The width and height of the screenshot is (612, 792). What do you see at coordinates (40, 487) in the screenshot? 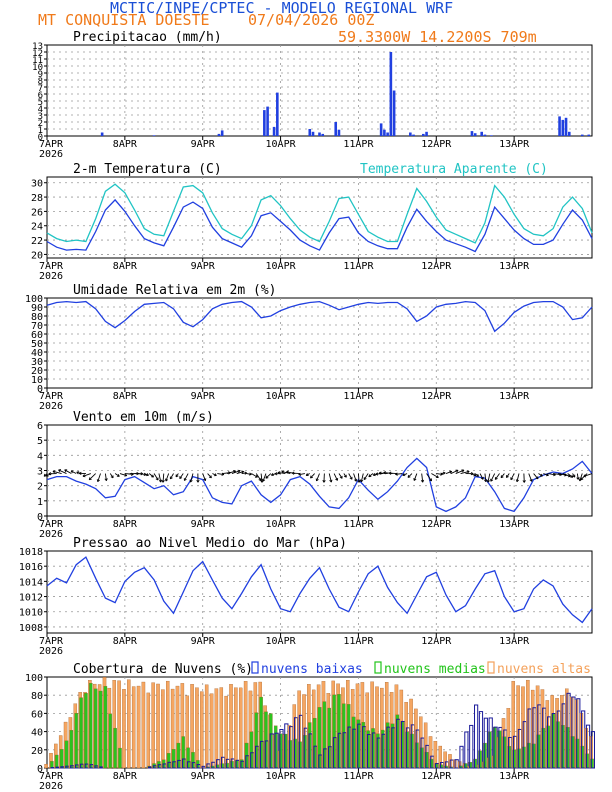
I see `y-tick-label: 2` at bounding box center [40, 487].